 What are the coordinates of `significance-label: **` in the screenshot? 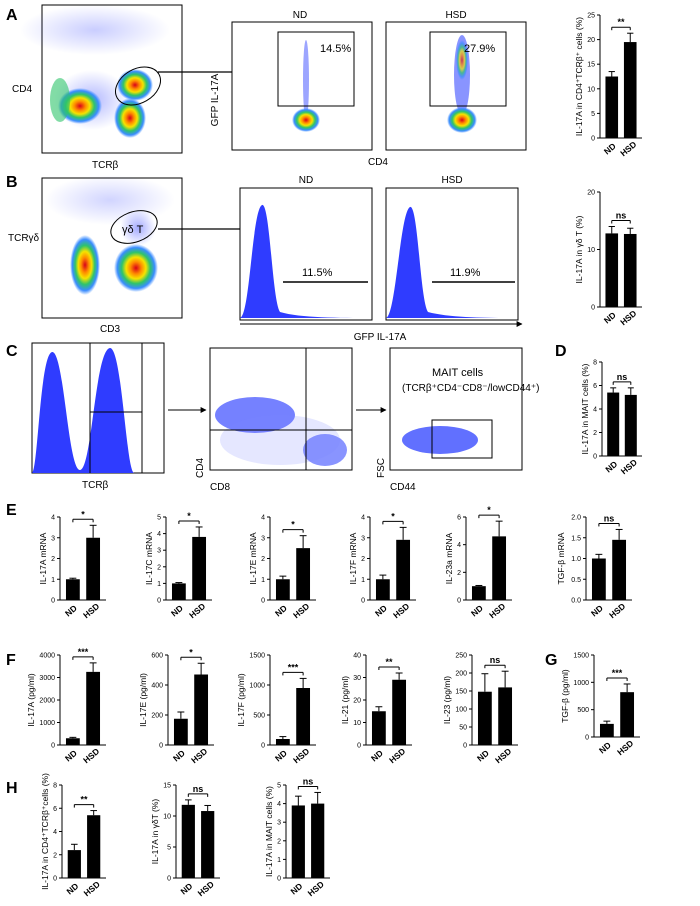 It's located at (621, 22).